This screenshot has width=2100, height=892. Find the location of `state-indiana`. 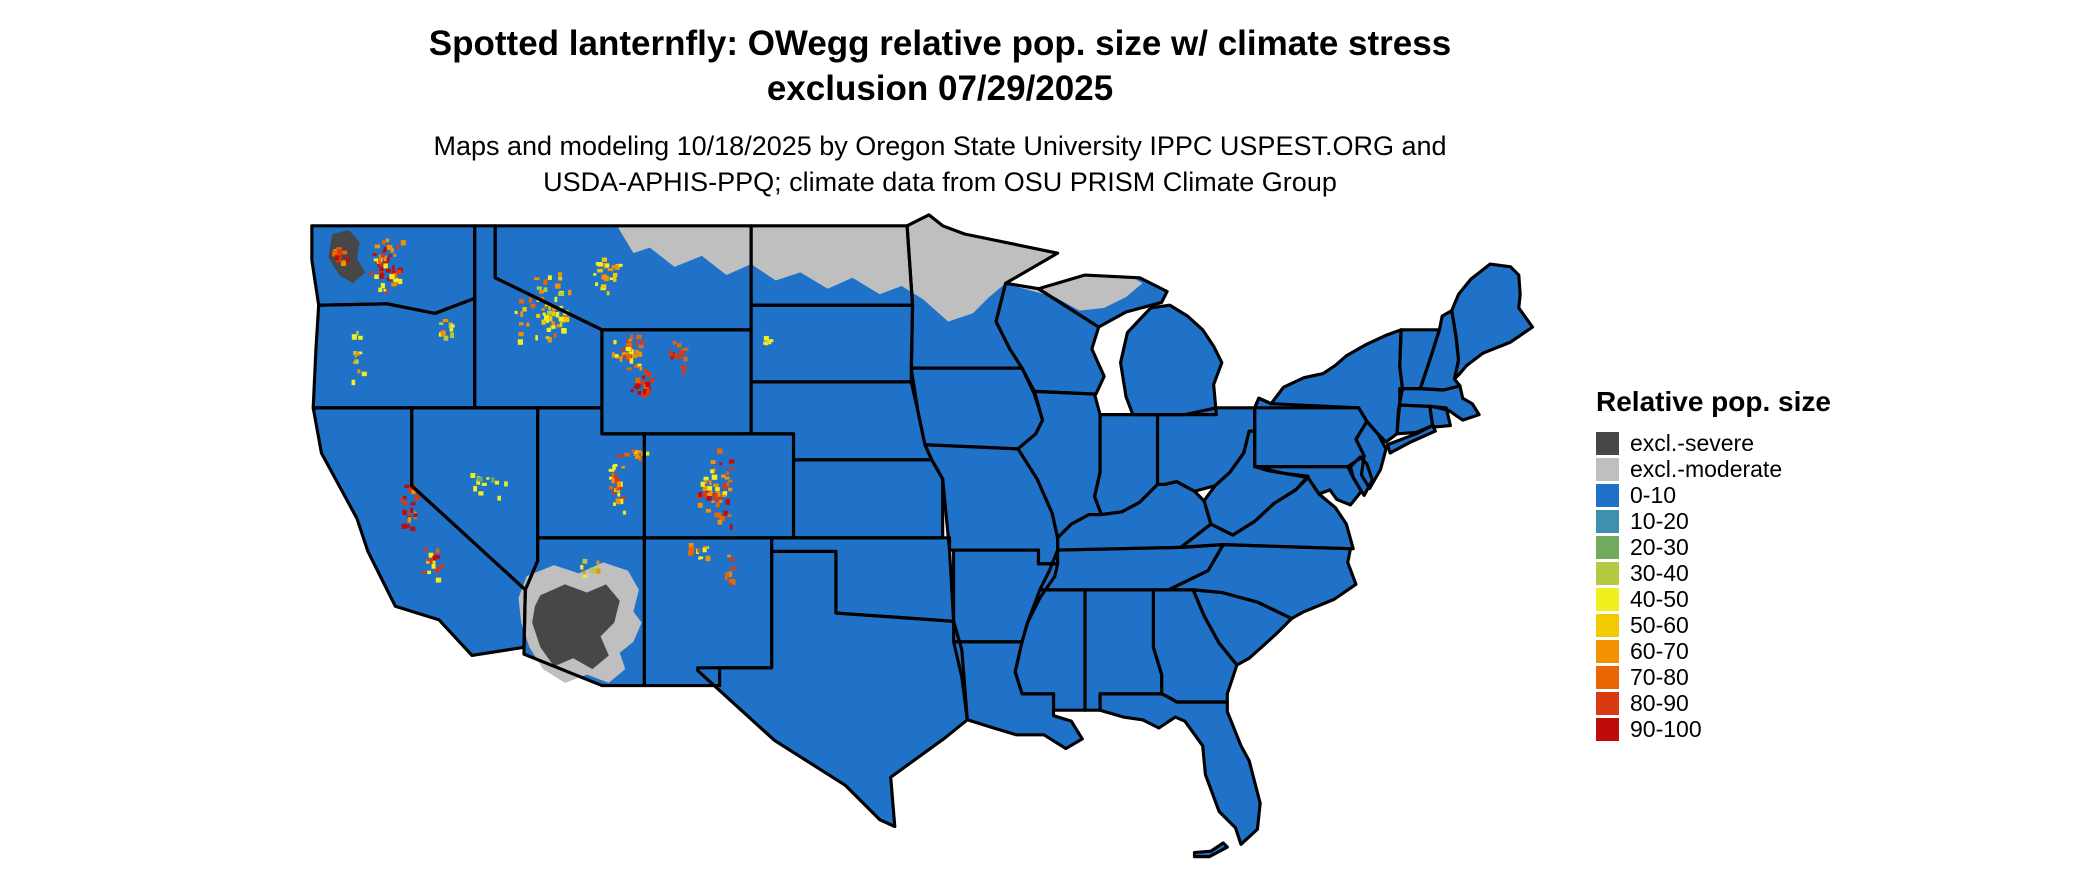

state-indiana is located at coordinates (1126, 464).